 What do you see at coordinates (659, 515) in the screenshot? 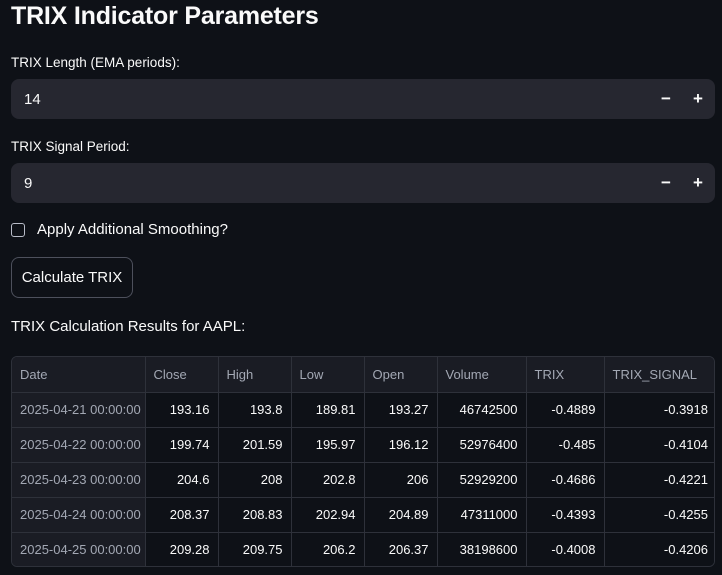
I see `trix-signal-cell: -0.4255` at bounding box center [659, 515].